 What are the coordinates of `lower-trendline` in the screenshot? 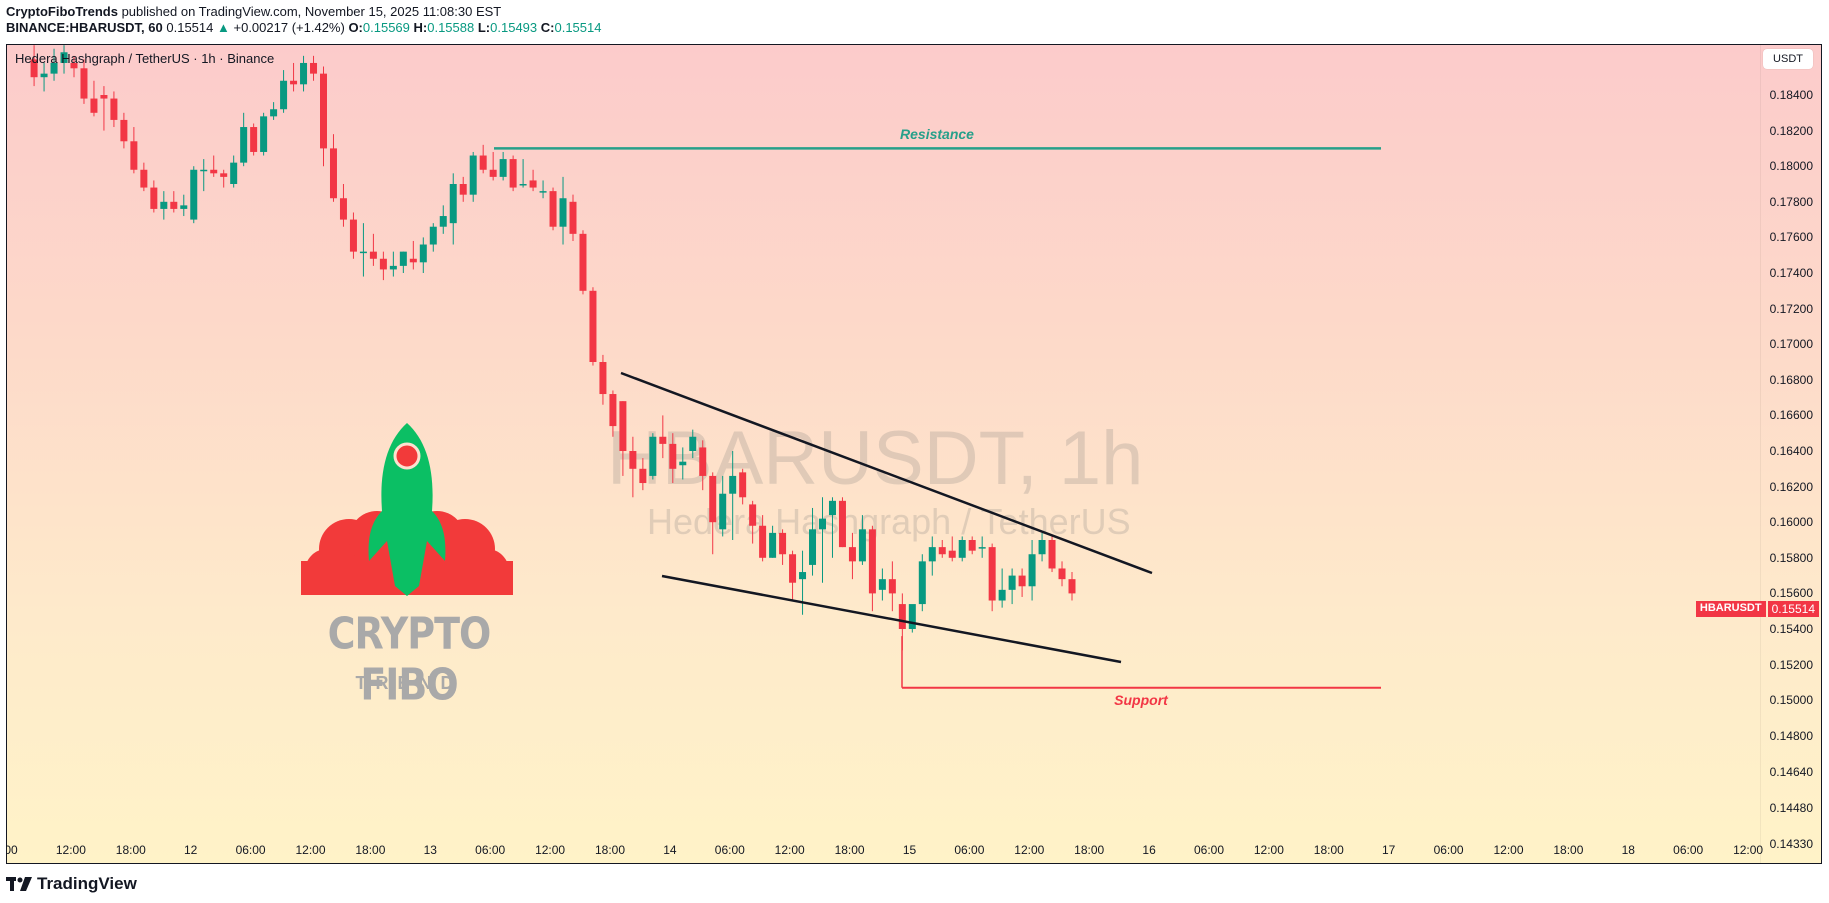 It's located at (891, 619).